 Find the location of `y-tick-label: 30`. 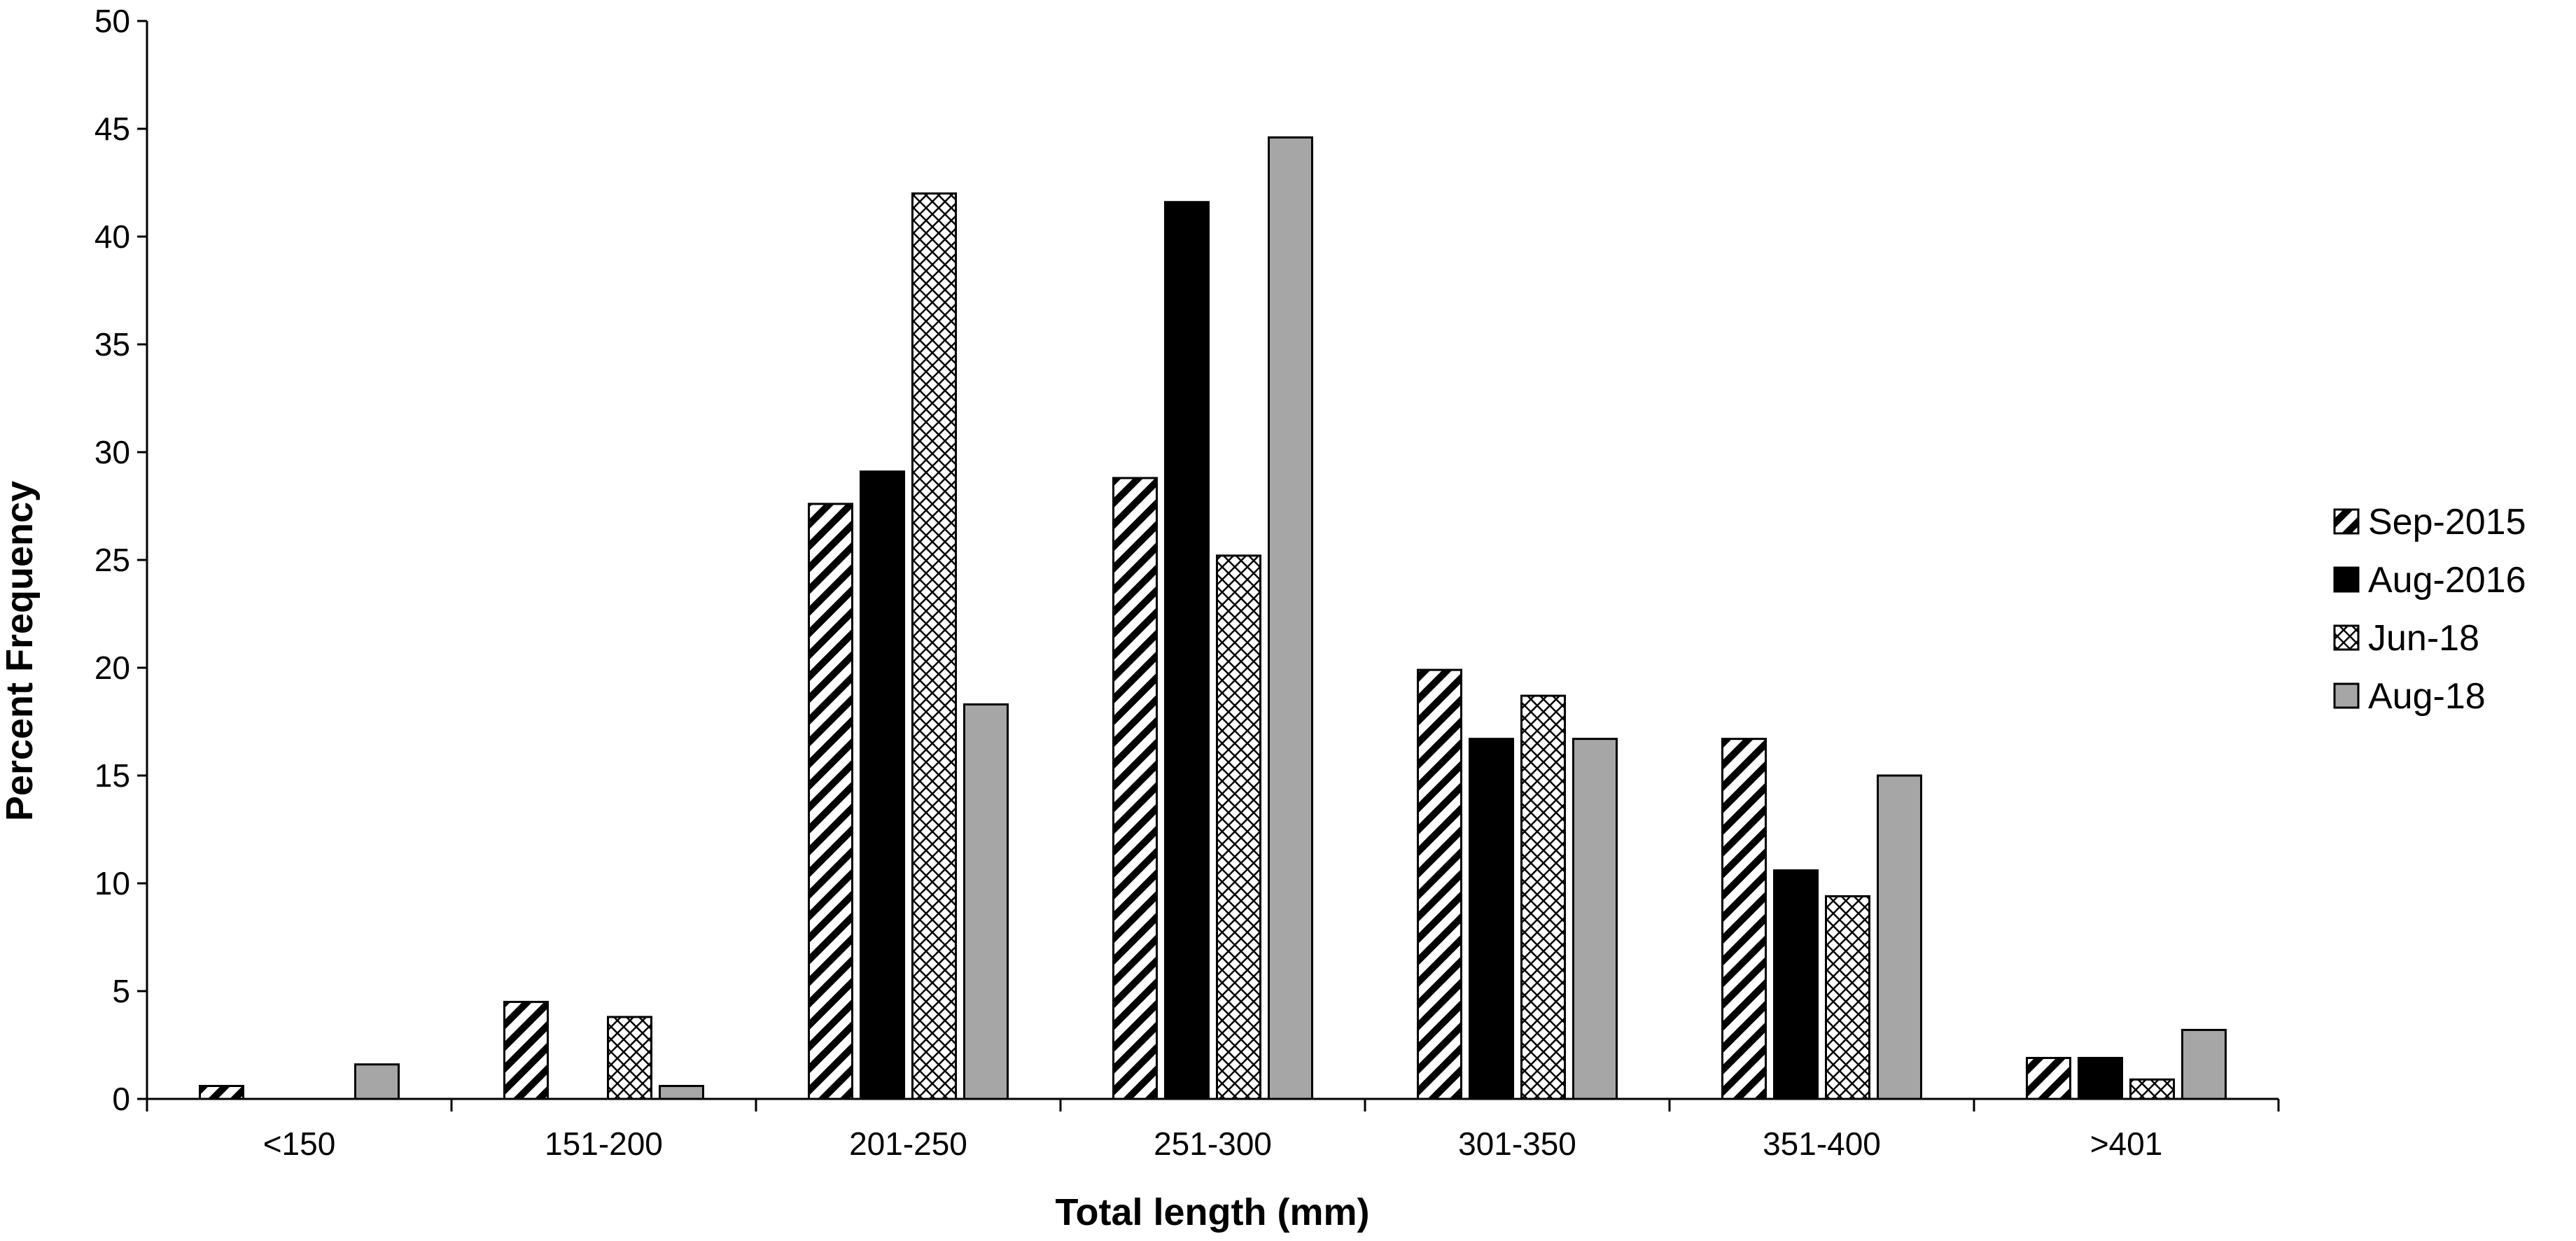

y-tick-label: 30 is located at coordinates (112, 452).